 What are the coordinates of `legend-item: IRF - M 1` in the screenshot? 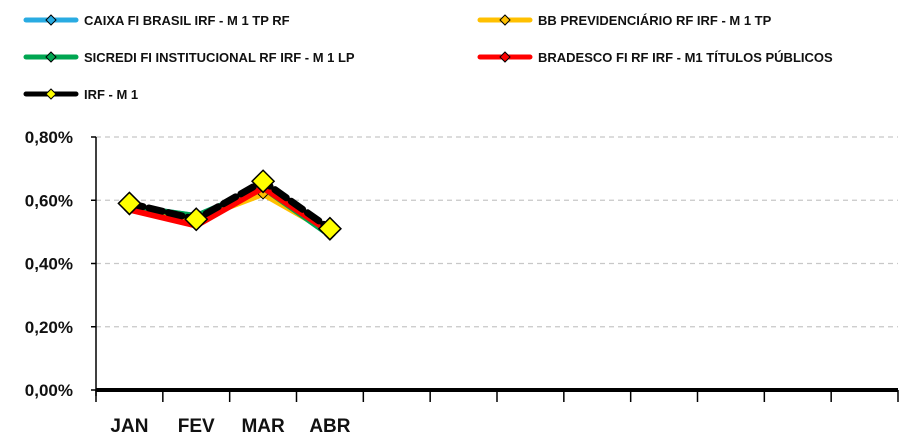 It's located at (80, 94).